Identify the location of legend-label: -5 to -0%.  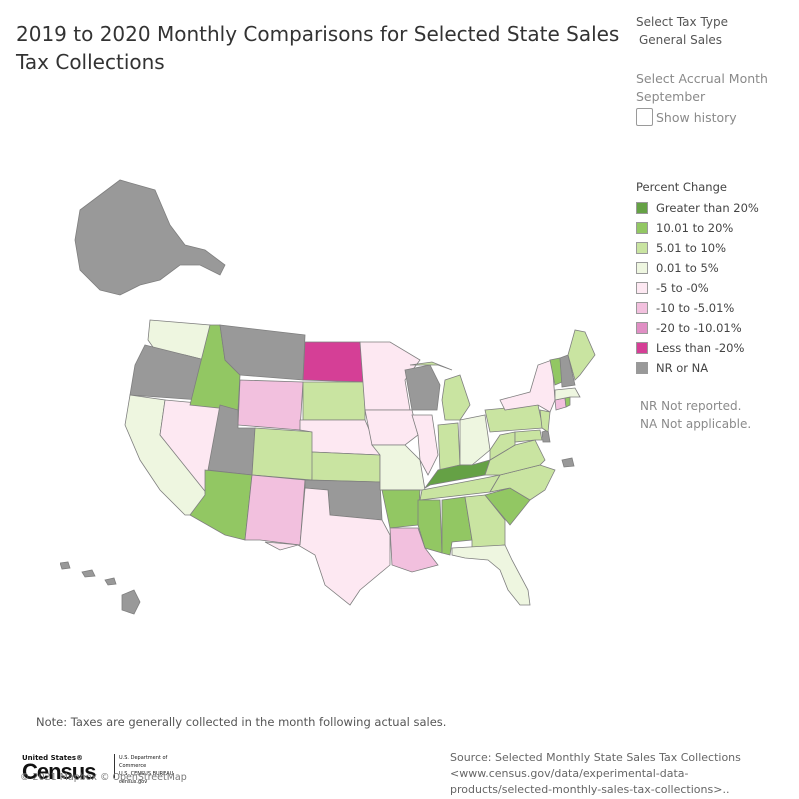
(682, 288).